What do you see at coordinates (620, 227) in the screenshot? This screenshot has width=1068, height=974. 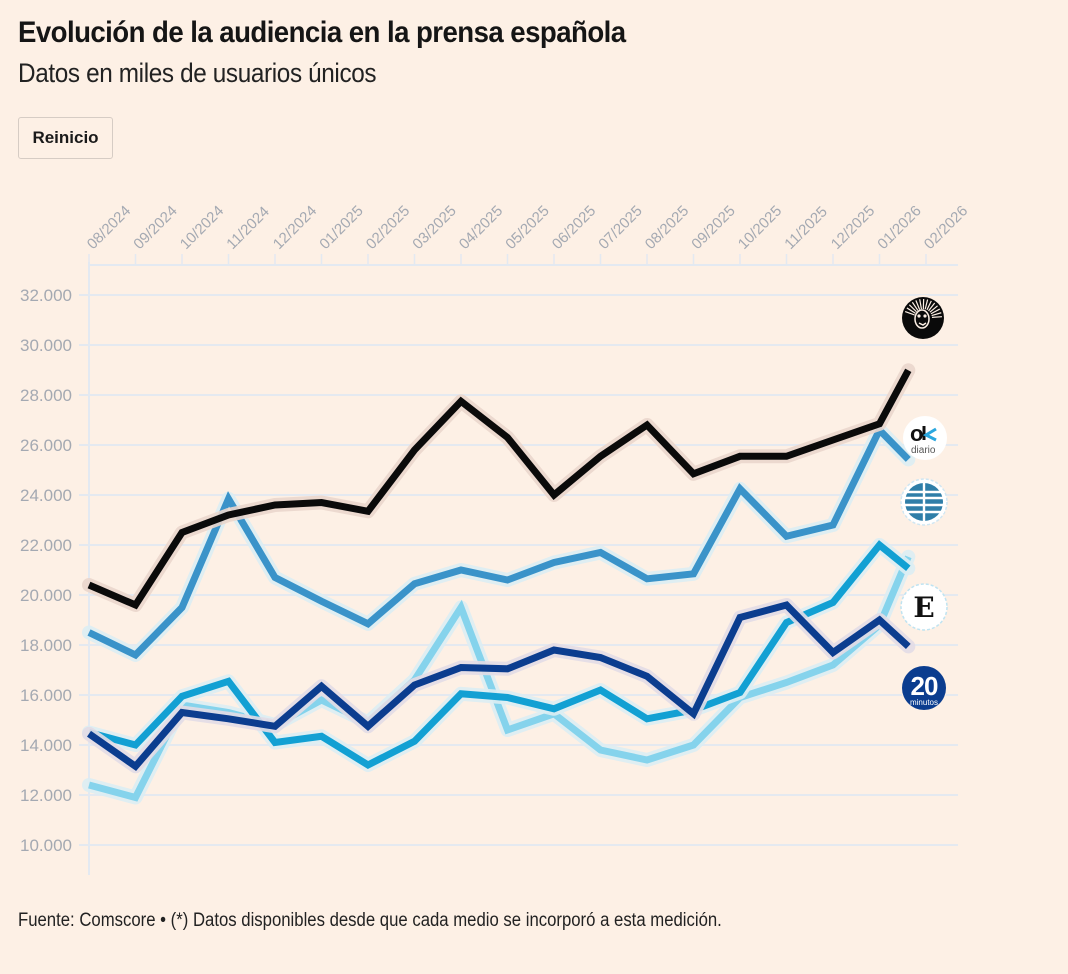 I see `x-tick-label: 07/2025` at bounding box center [620, 227].